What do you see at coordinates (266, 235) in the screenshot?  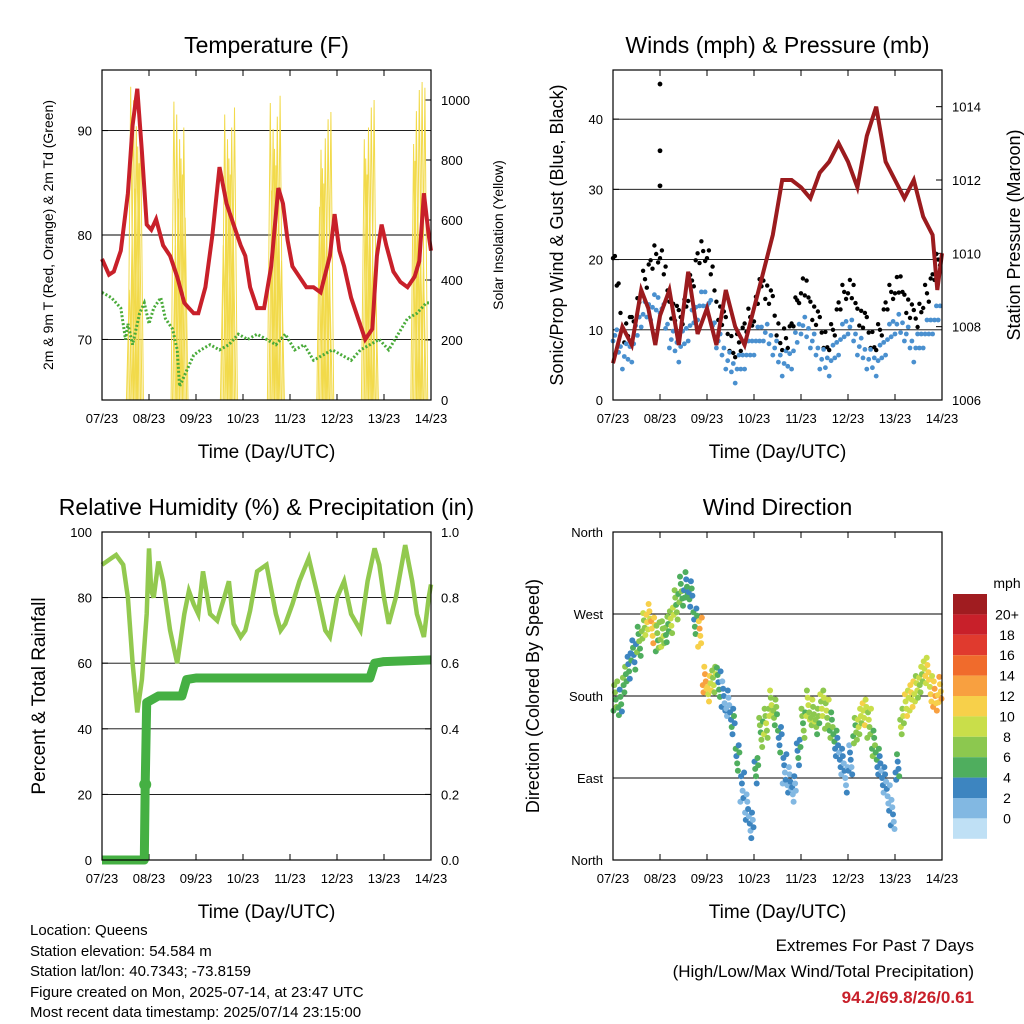 I see `plot-border` at bounding box center [266, 235].